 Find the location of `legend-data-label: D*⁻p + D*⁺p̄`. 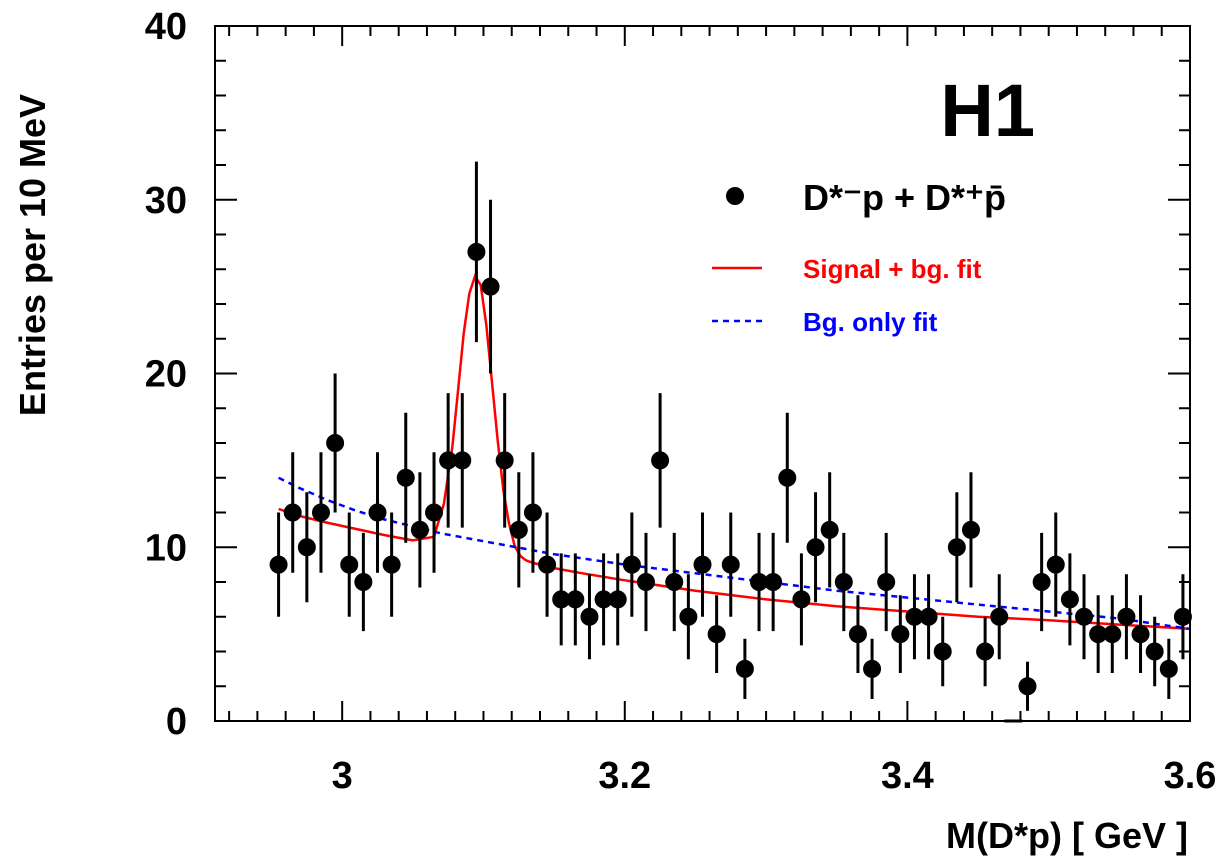

legend-data-label: D*⁻p + D*⁺p̄ is located at coordinates (904, 197).